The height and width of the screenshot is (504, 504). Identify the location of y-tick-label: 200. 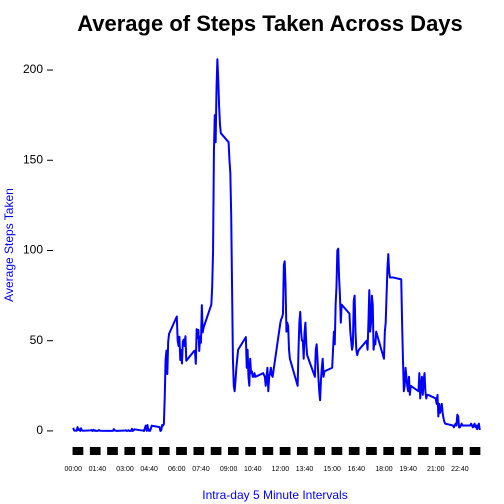
(33, 69).